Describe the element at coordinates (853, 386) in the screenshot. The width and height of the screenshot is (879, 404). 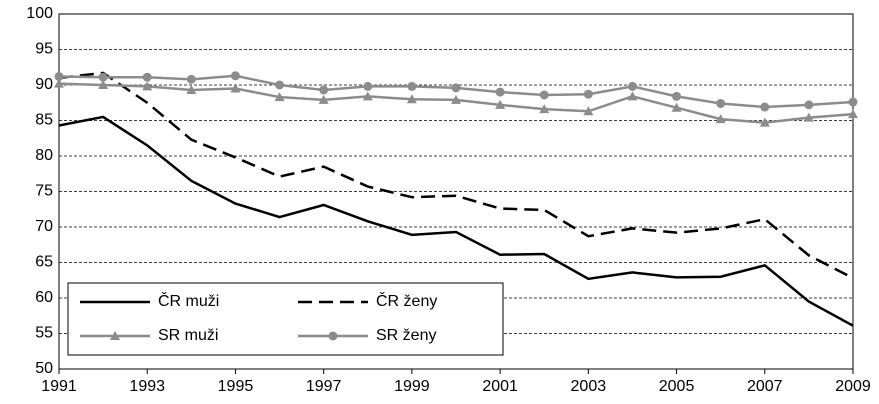
I see `x-tick-label: 2009` at that location.